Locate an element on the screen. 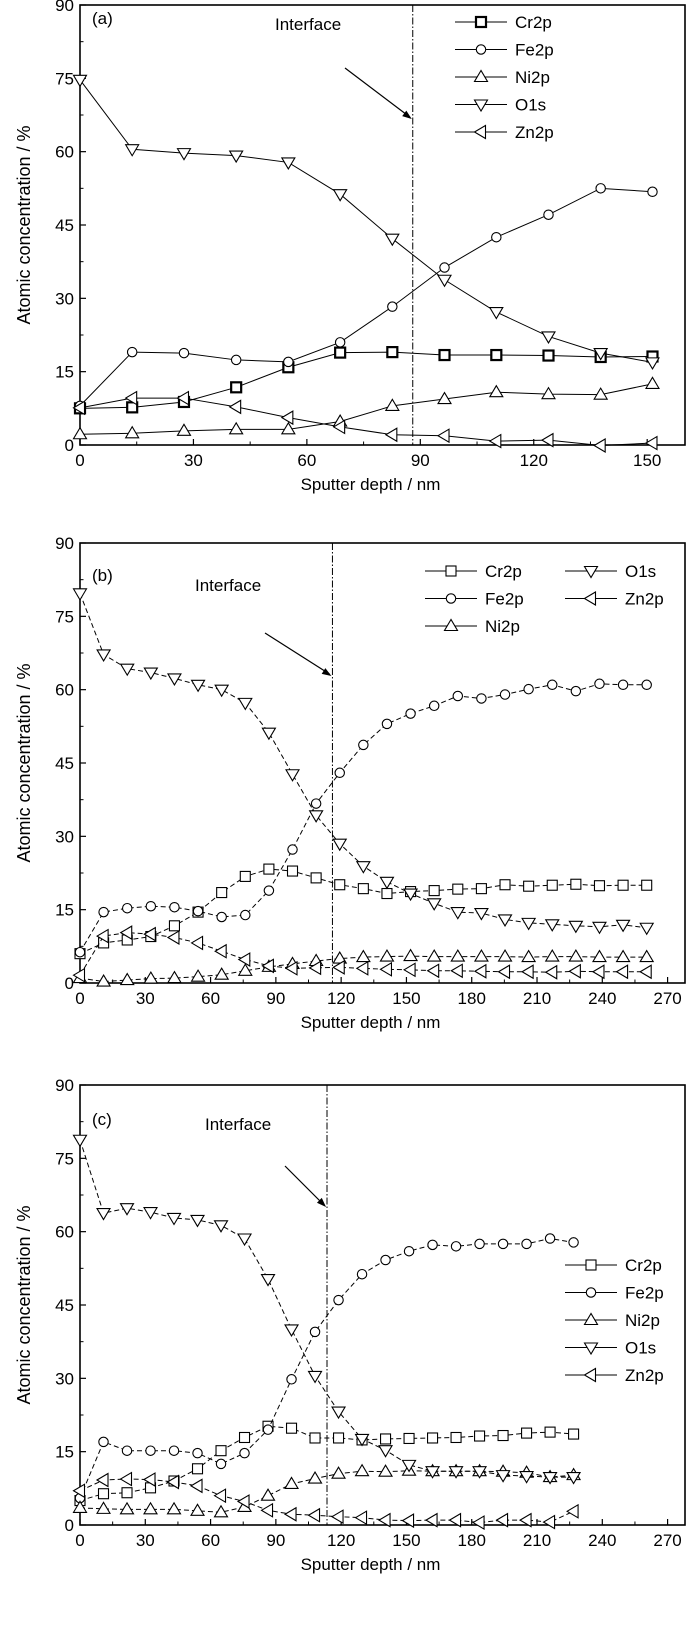 The image size is (700, 1650). panel-label: (a) is located at coordinates (102, 18).